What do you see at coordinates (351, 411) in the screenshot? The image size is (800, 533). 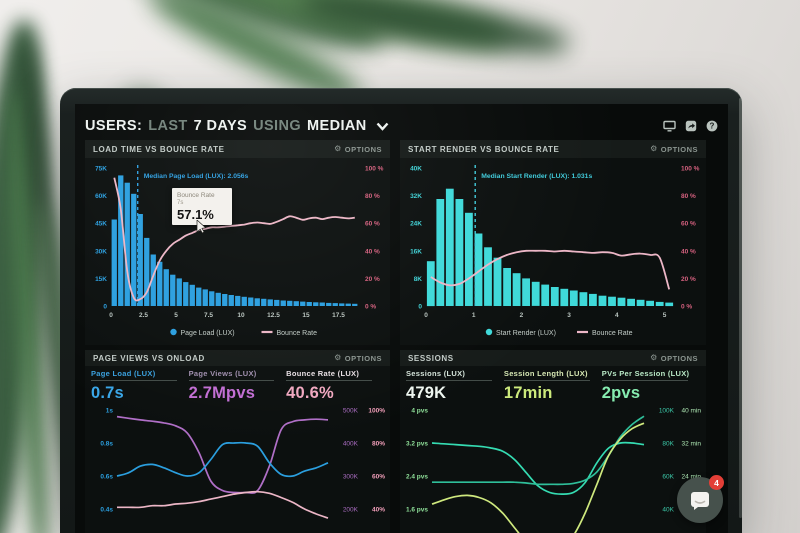 I see `svg-text: 500K` at bounding box center [351, 411].